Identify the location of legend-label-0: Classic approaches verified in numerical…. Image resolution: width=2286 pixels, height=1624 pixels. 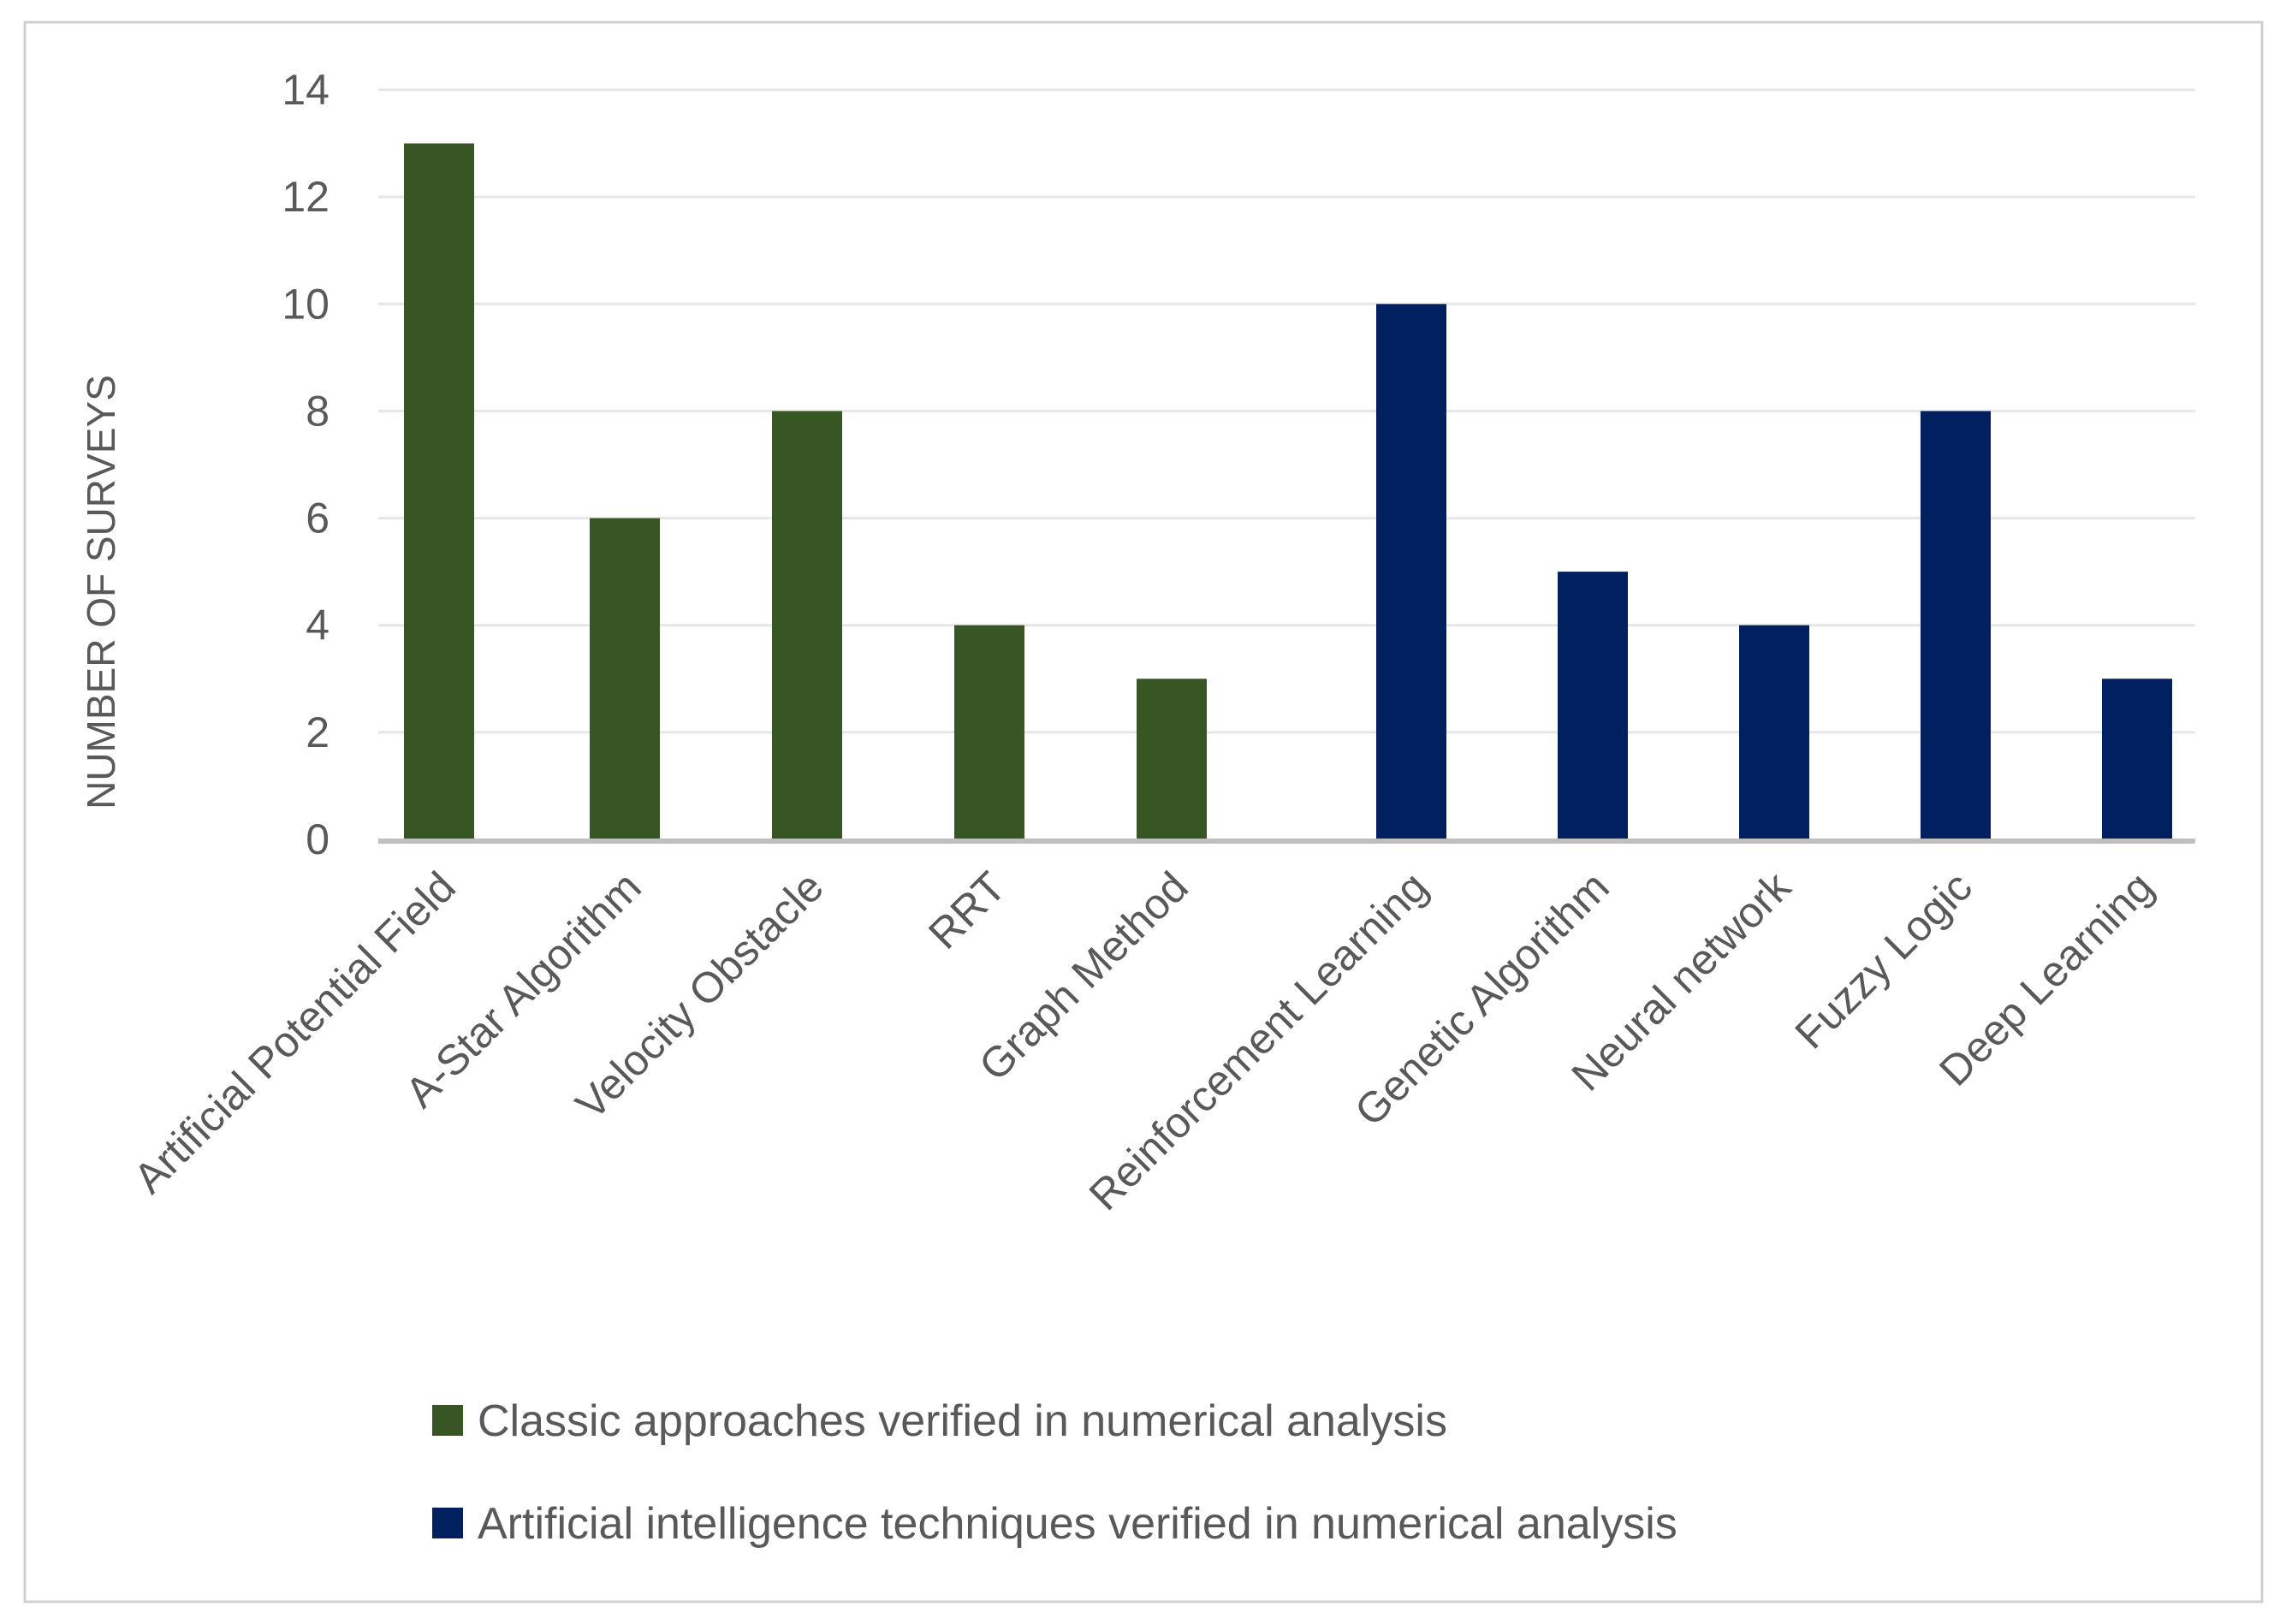
(962, 1421).